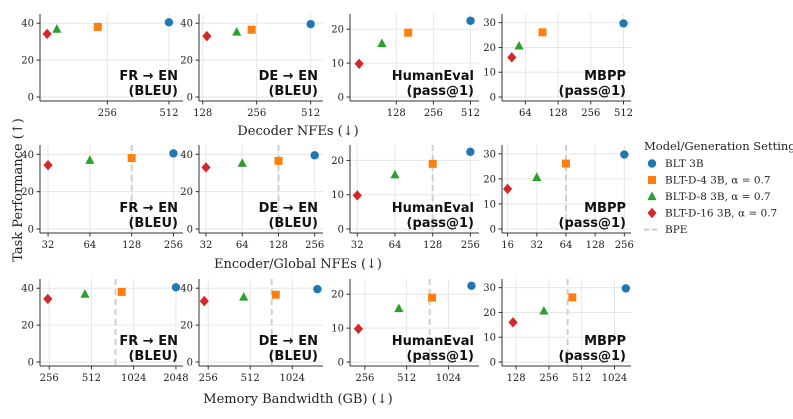 This screenshot has height=419, width=793. Describe the element at coordinates (148, 76) in the screenshot. I see `panel-title: FR → EN` at that location.